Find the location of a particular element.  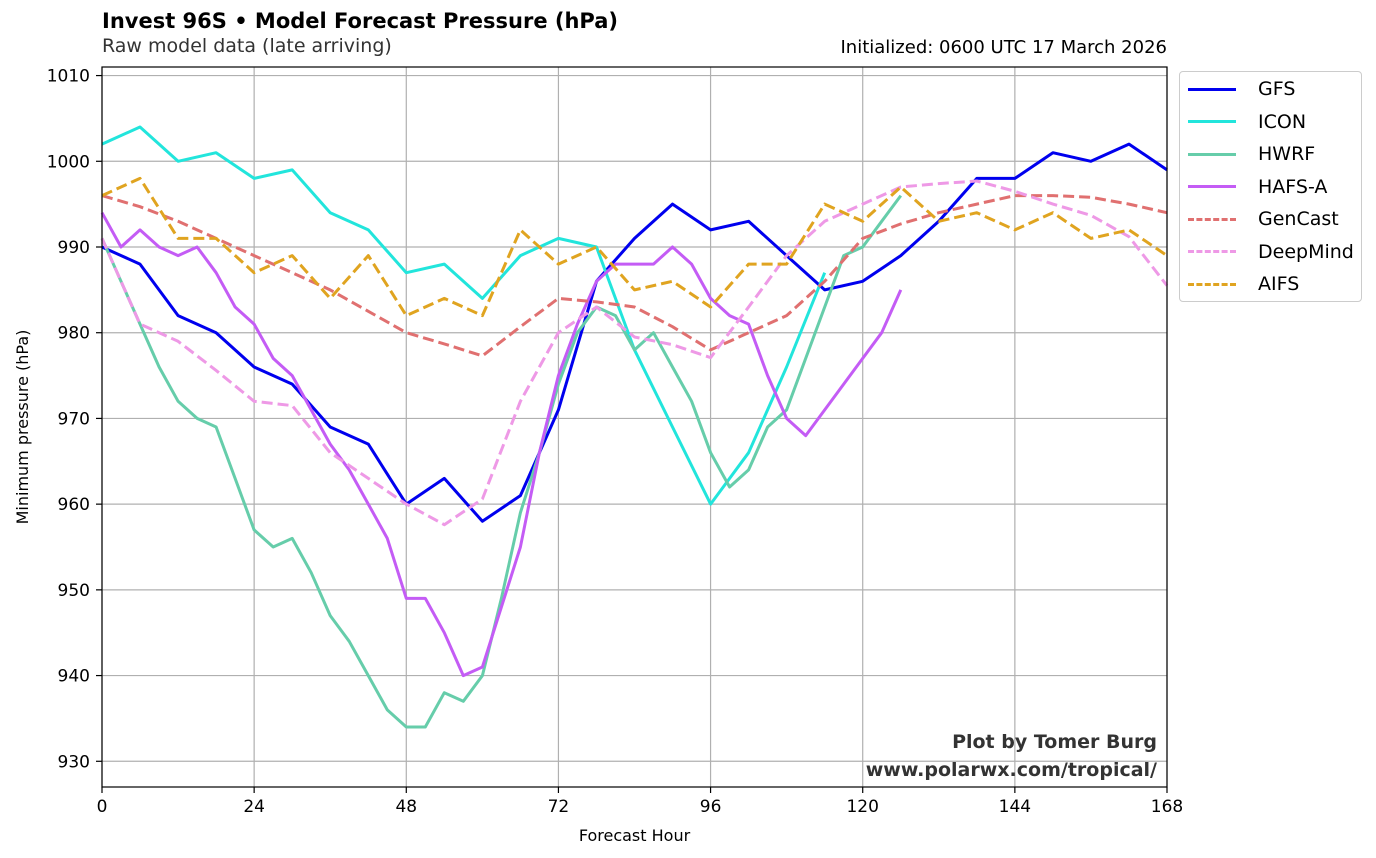

x-tick-label: 0 is located at coordinates (102, 807).